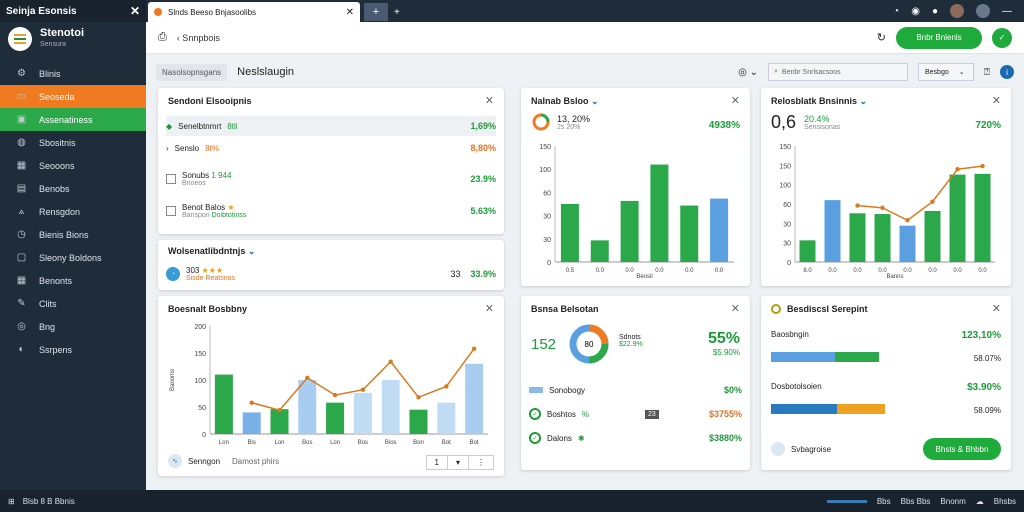  What do you see at coordinates (437, 462) in the screenshot?
I see `pager-page: 1` at bounding box center [437, 462].